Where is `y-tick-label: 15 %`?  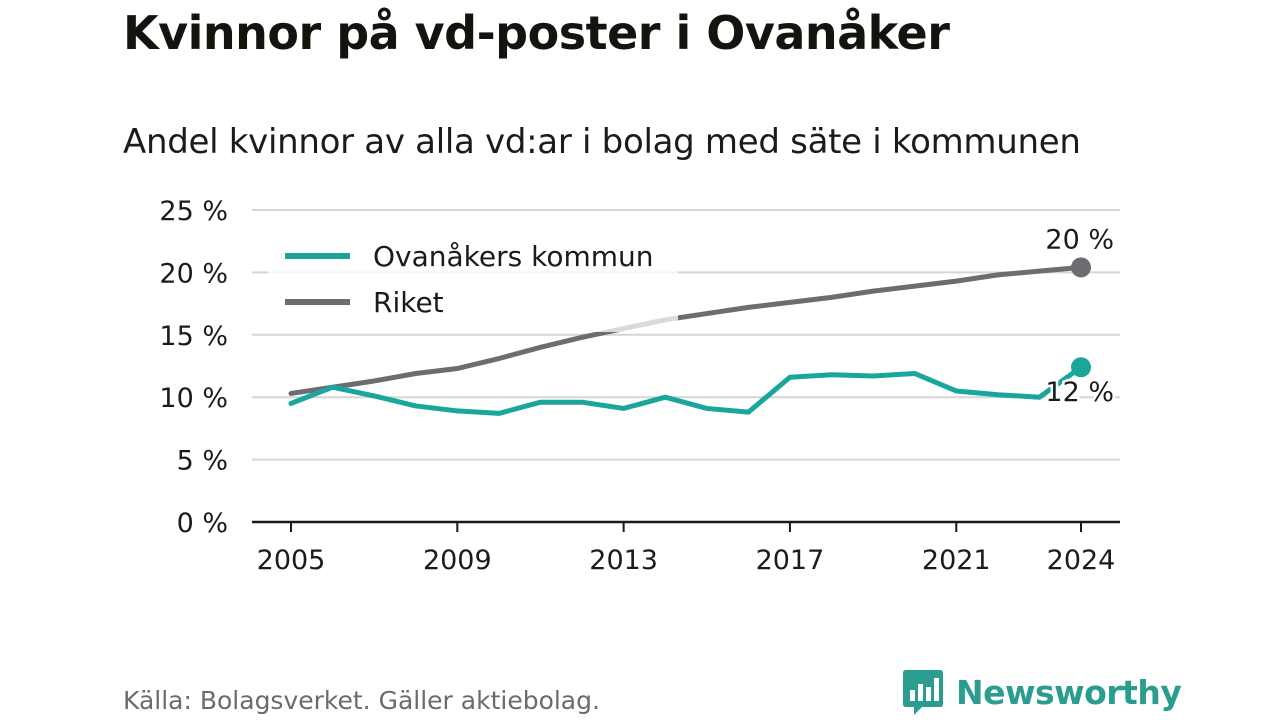 y-tick-label: 15 % is located at coordinates (193, 336).